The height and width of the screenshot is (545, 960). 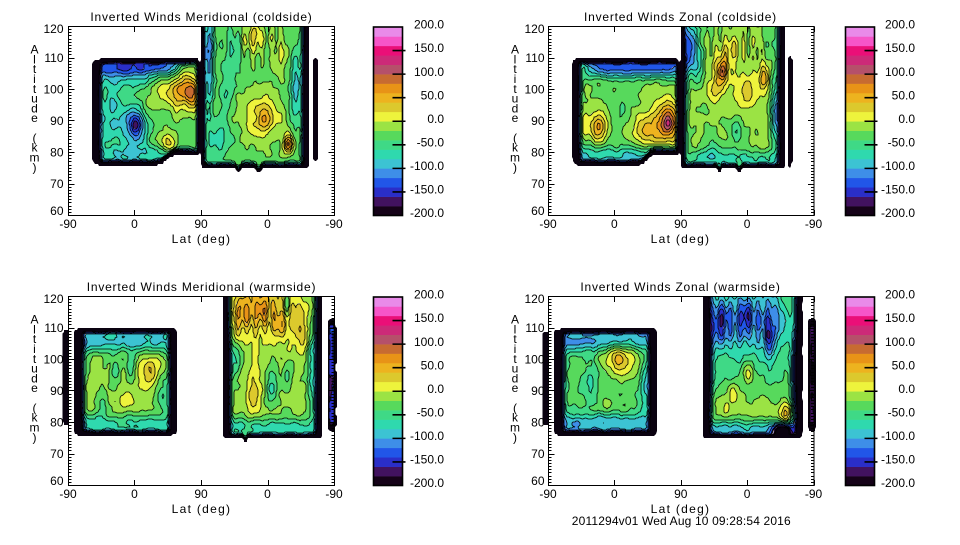 I want to click on svg-text:2011294v01 Wed Aug 10 09:28:54: 2011294v01 Wed Aug 10 09:28:54 2016, so click(x=681, y=521).